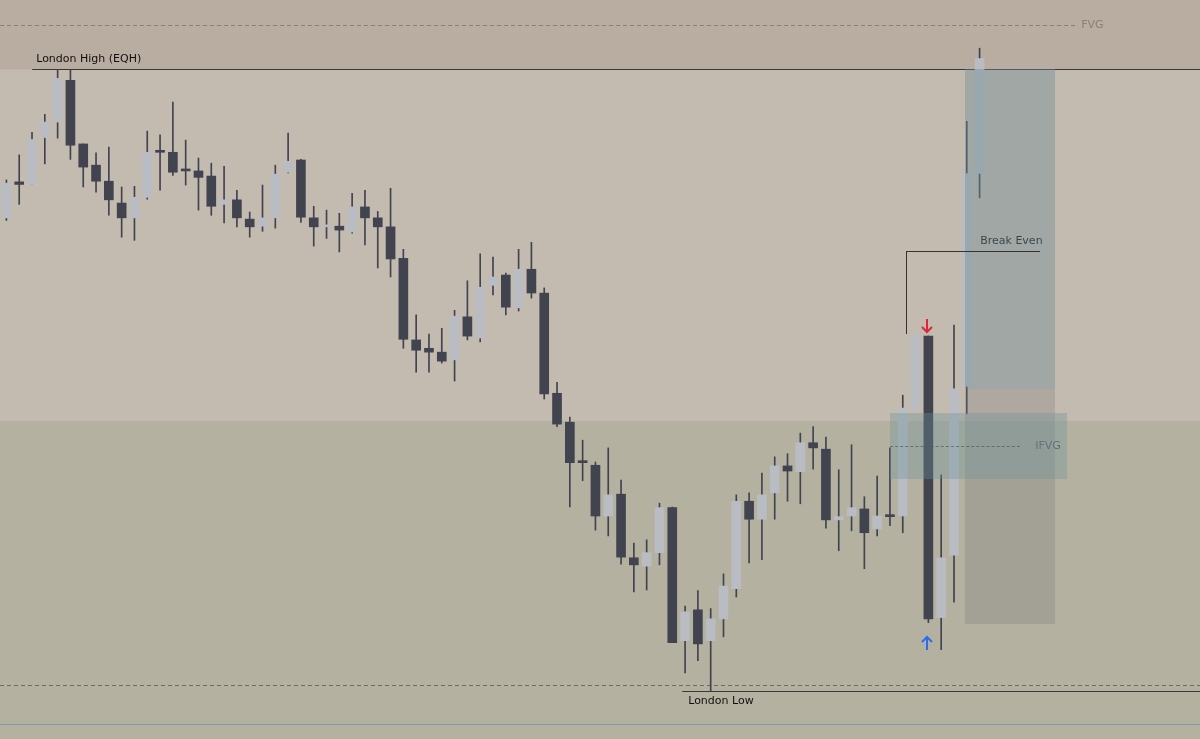 The height and width of the screenshot is (739, 1200). What do you see at coordinates (89, 59) in the screenshot?
I see `ref-line-label: London High (EQH)` at bounding box center [89, 59].